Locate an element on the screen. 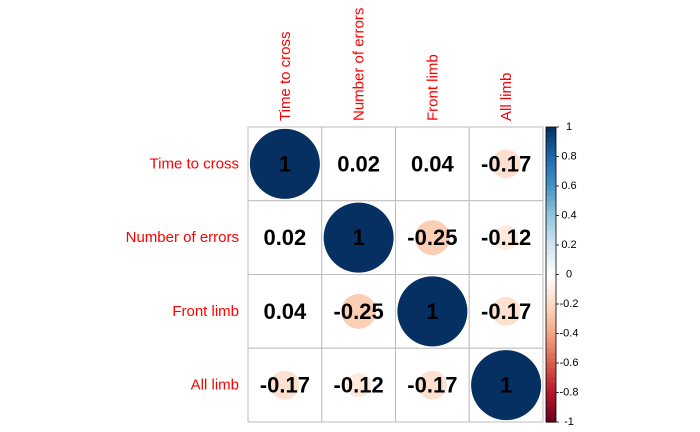  colorbar-tick-label: 0.2 is located at coordinates (568, 245).